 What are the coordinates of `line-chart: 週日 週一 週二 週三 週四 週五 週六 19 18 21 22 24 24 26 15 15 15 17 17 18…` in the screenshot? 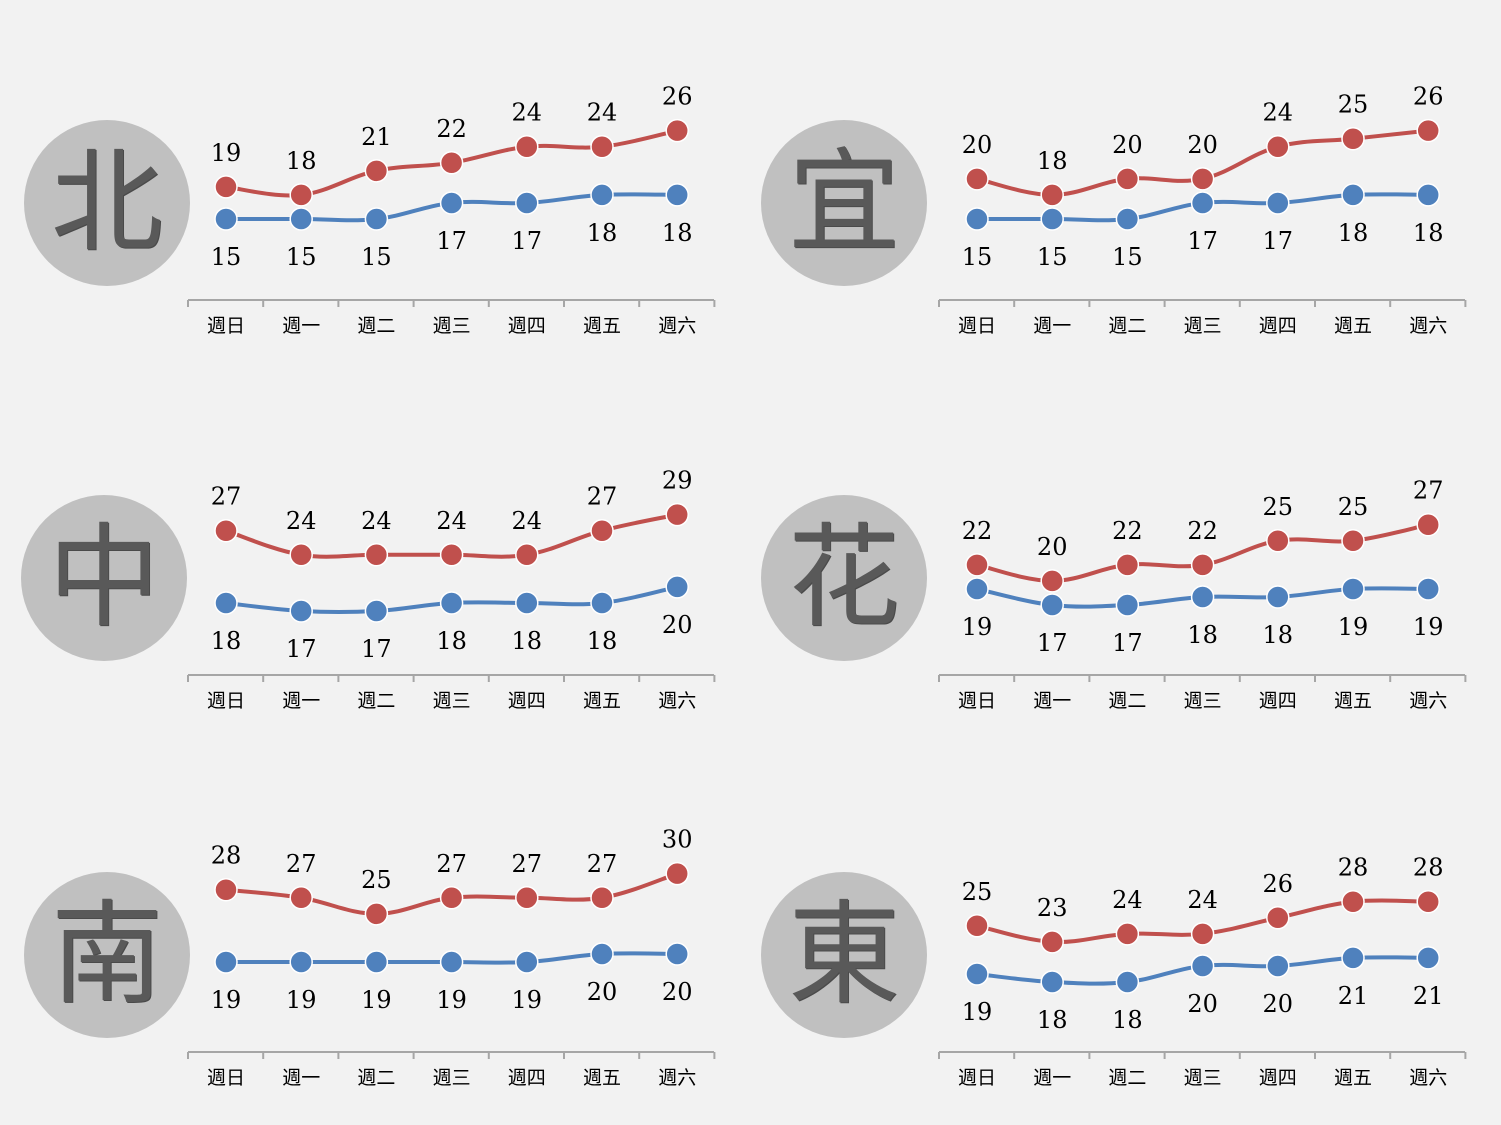 It's located at (451, 210).